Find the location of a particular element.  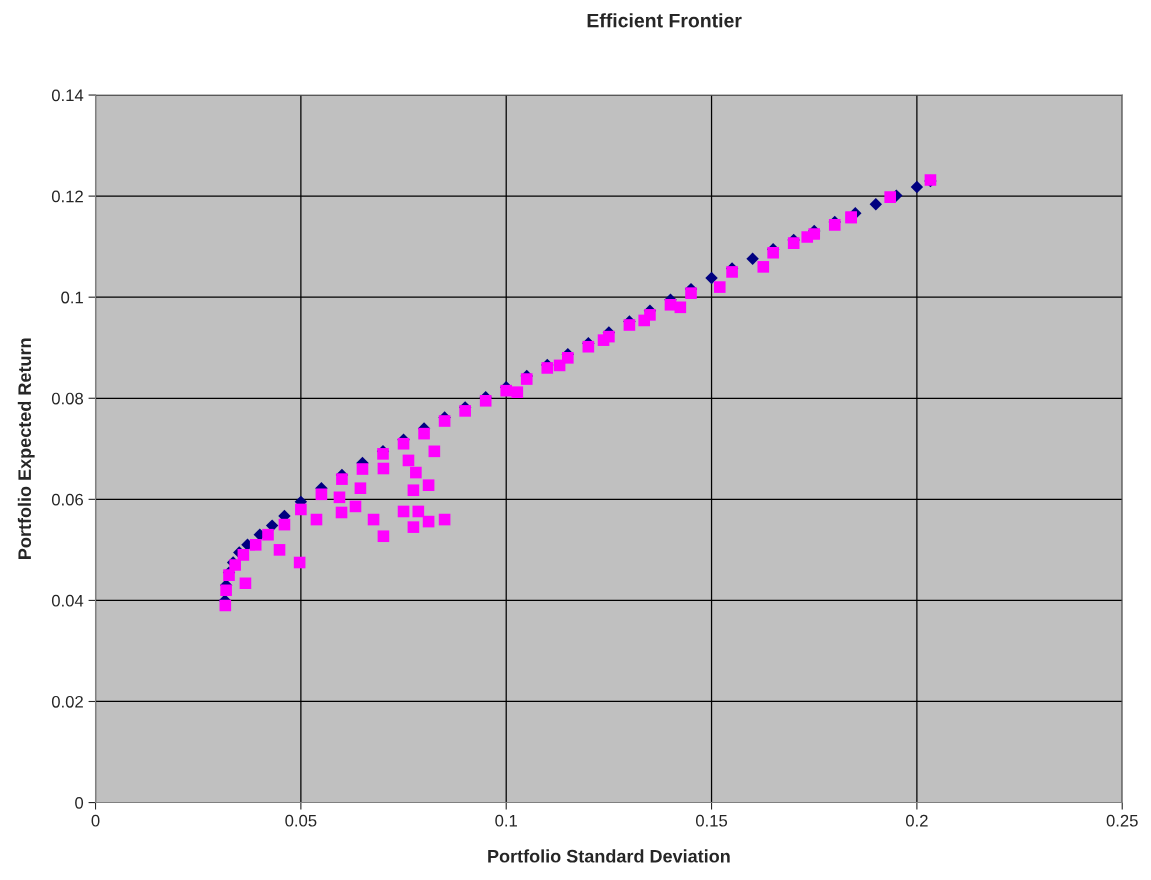

y-axis-title: Portfolio Expected Return is located at coordinates (26, 448).